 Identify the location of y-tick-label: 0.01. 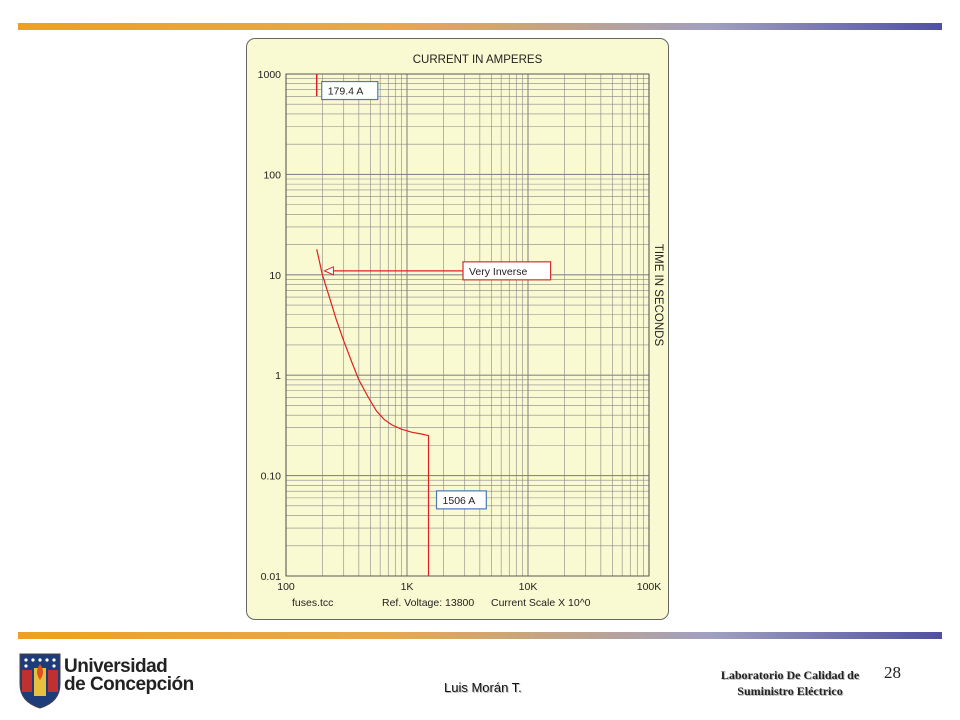
(271, 577).